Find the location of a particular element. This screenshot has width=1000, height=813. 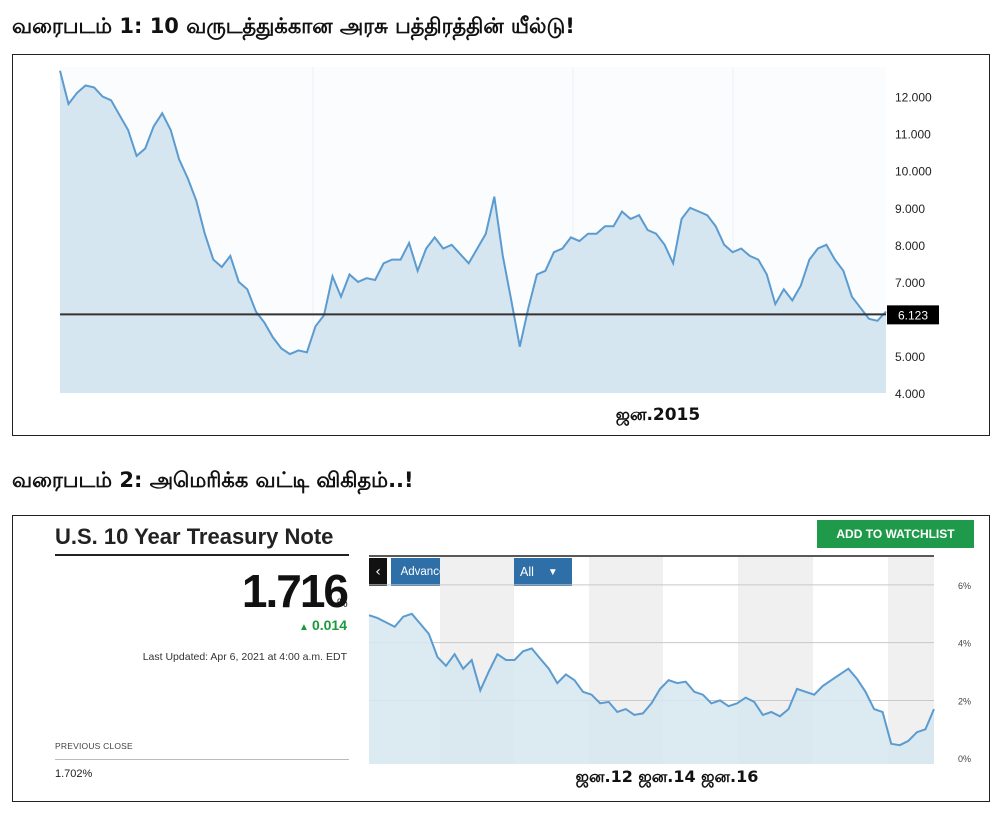

dropdown-caret-icon: ▼ is located at coordinates (552, 572).